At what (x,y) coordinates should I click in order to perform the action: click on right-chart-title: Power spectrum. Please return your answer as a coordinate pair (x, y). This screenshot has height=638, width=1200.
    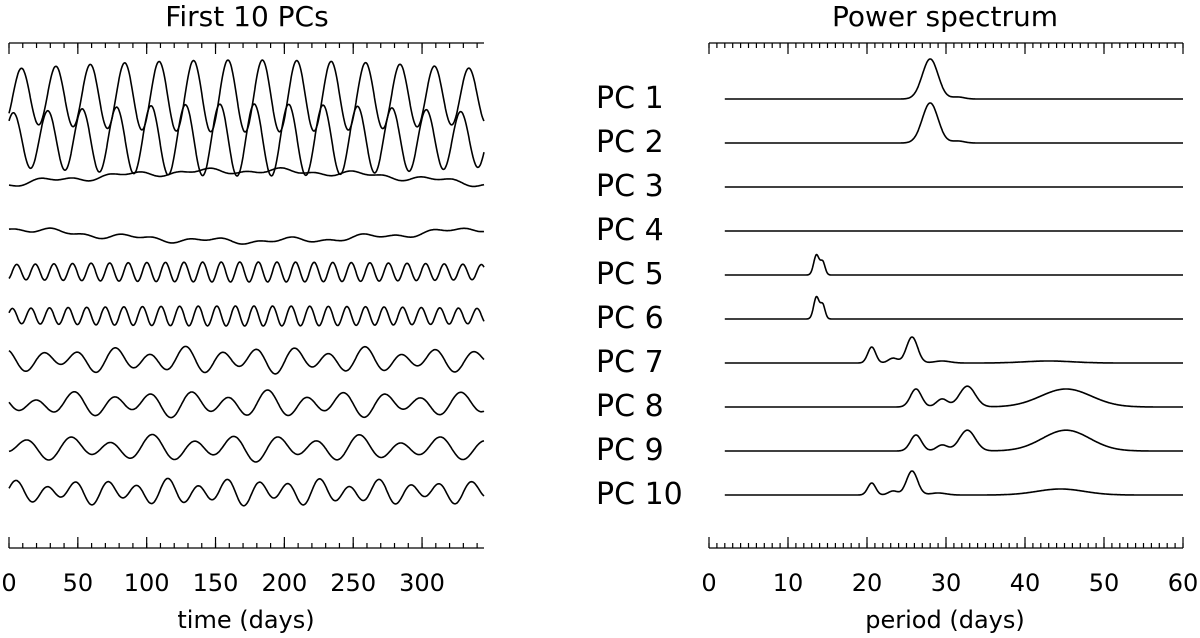
    Looking at the image, I should click on (945, 16).